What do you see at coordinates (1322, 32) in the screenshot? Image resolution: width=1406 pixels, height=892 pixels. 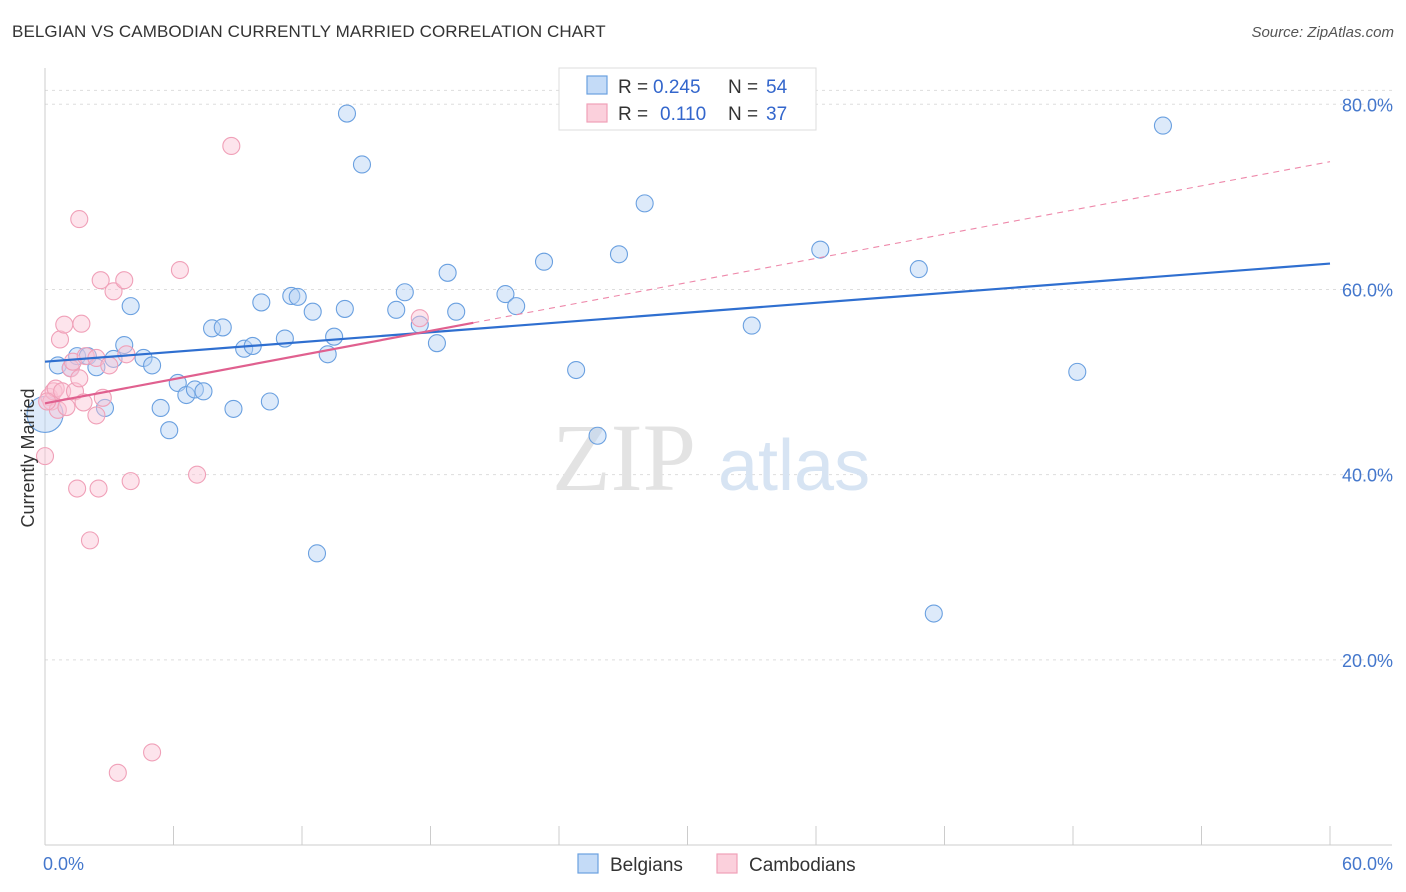 I see `source-label: Source: ZipAtlas.com` at bounding box center [1322, 32].